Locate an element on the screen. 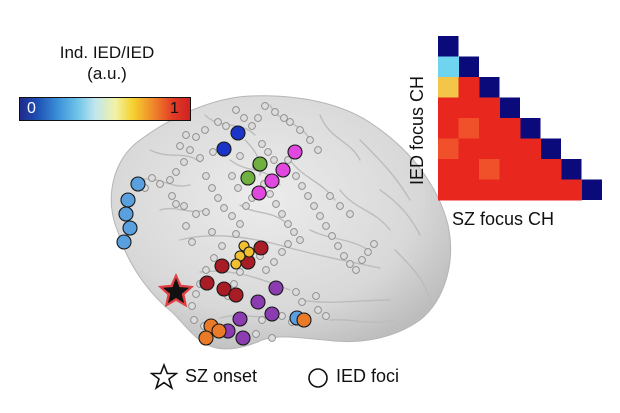  colorbar-tick-min: 0 is located at coordinates (31, 108).